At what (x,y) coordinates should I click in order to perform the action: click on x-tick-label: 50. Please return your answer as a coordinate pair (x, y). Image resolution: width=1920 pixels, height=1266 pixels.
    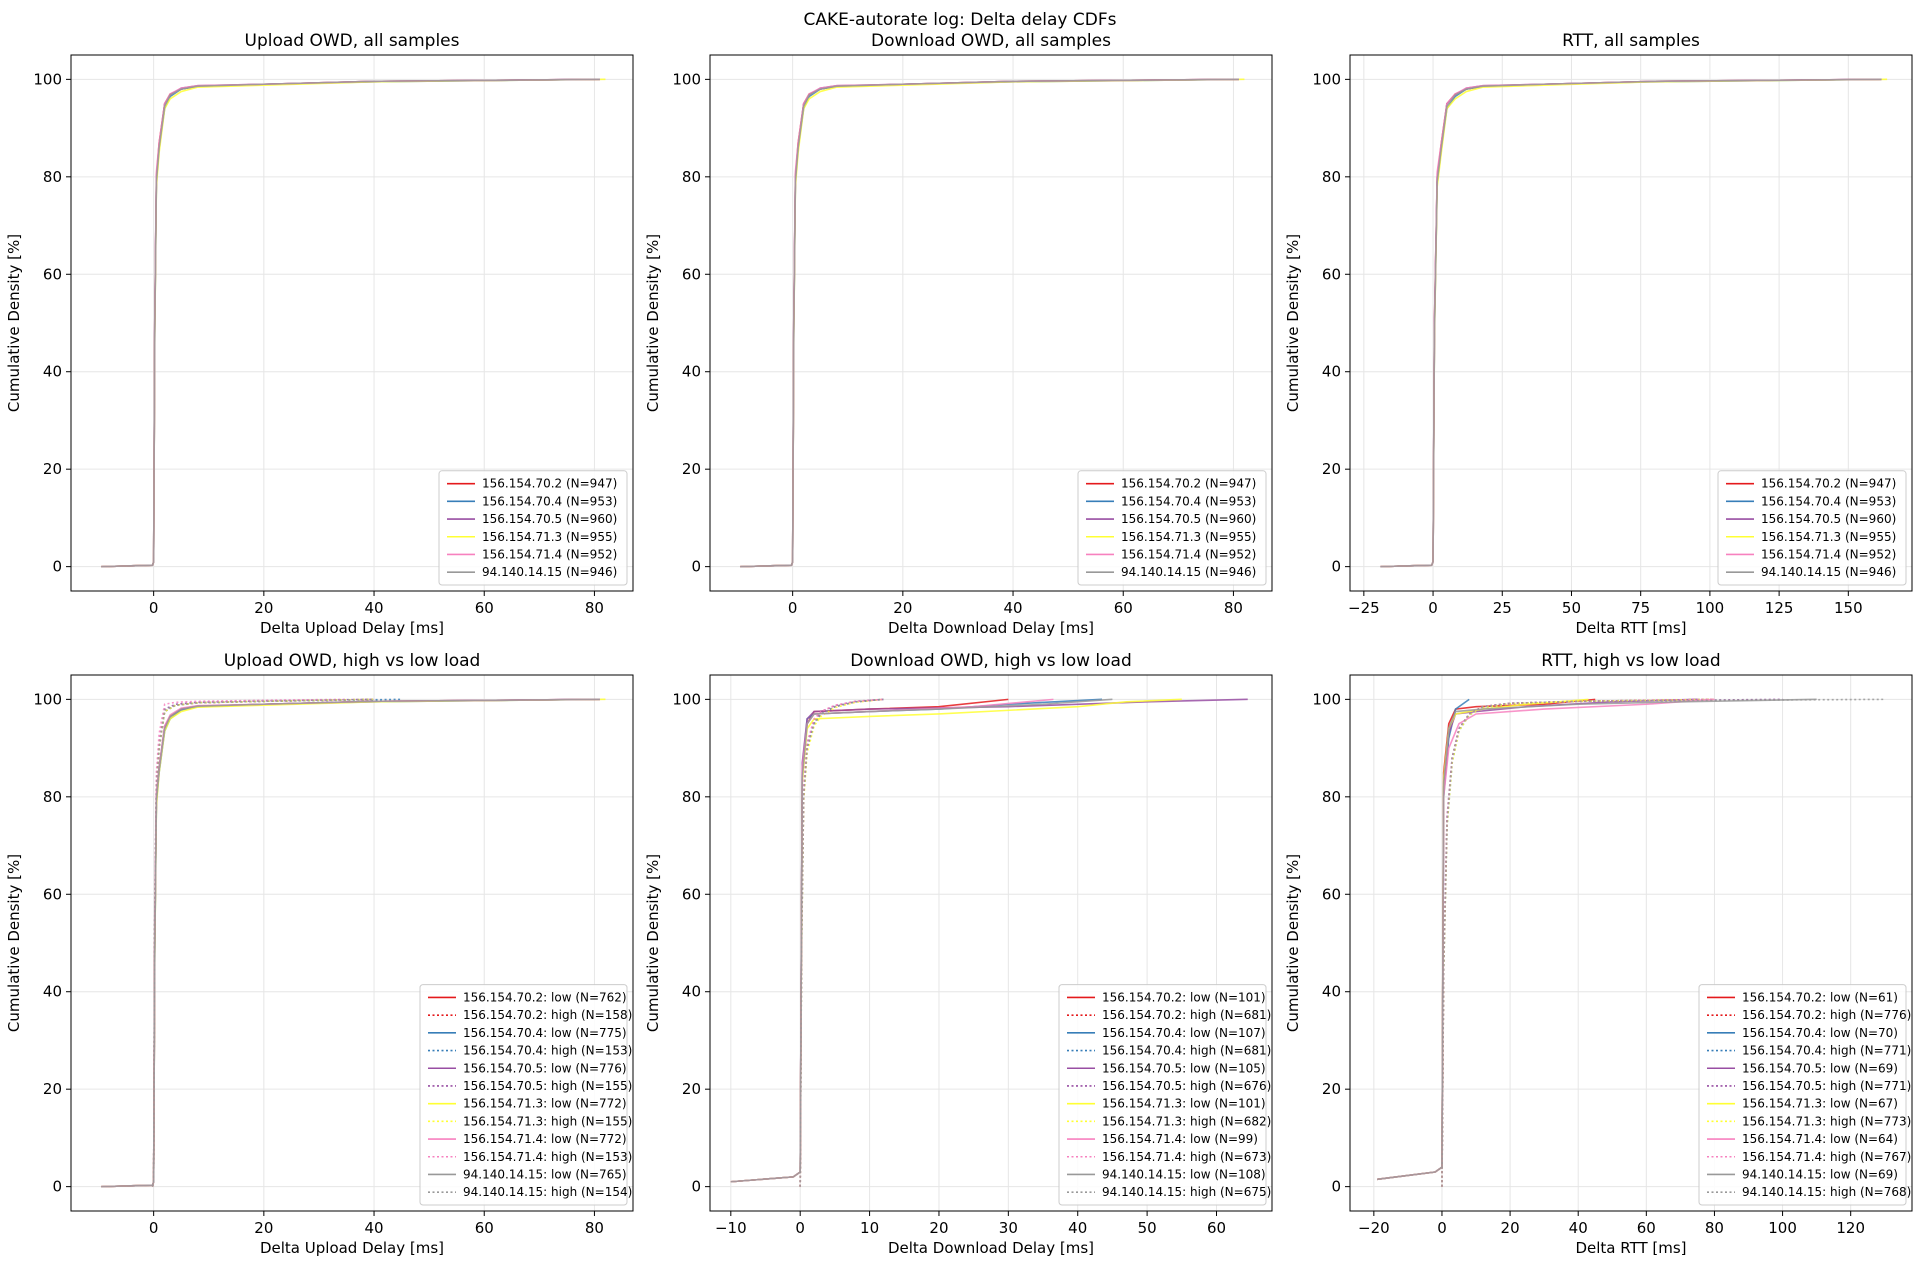
    Looking at the image, I should click on (1571, 608).